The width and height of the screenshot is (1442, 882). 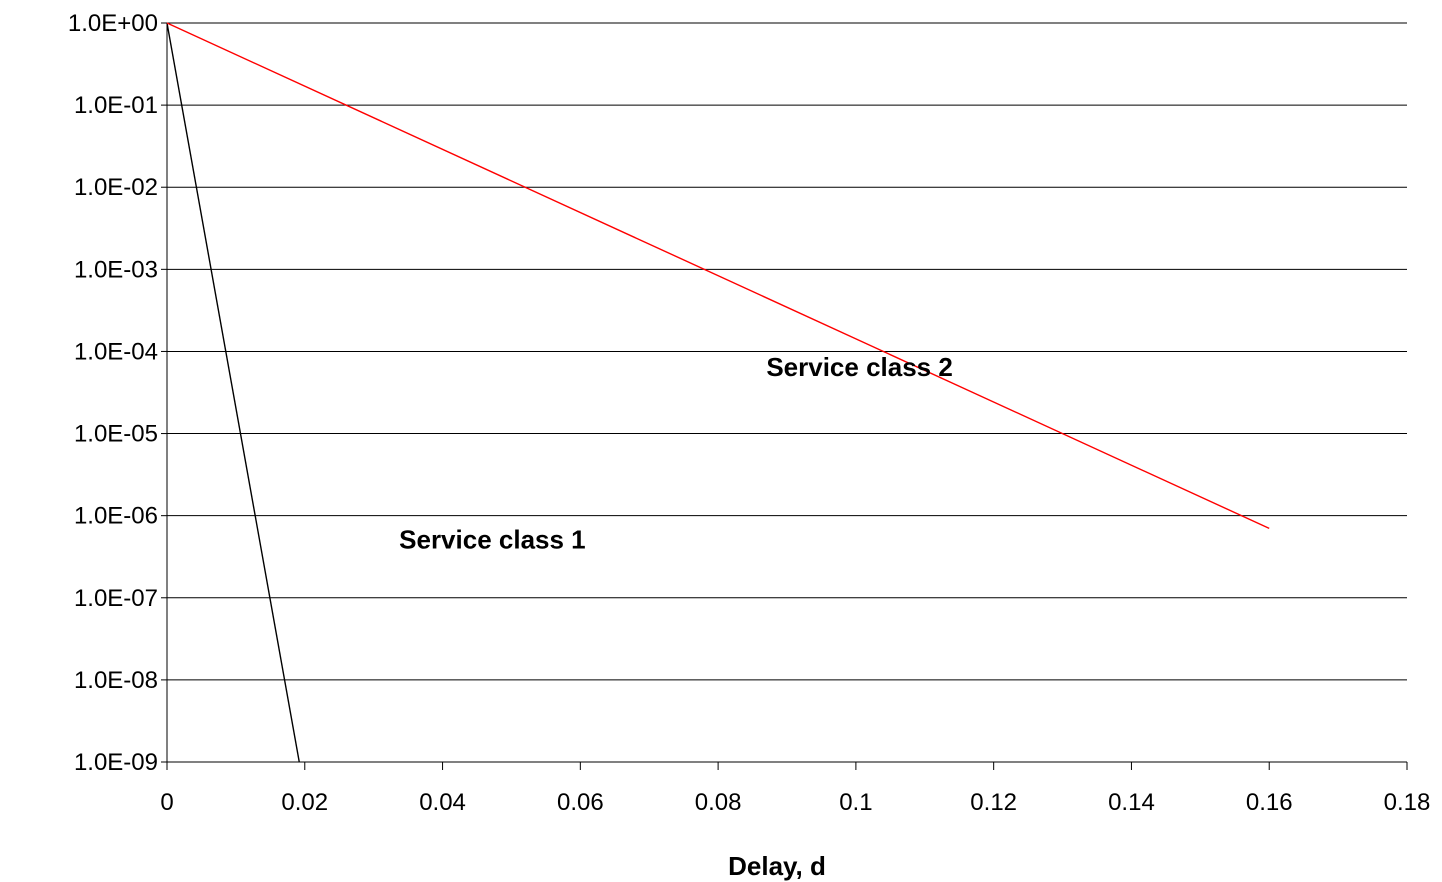 I want to click on x-tick-label: 0.16, so click(x=1269, y=802).